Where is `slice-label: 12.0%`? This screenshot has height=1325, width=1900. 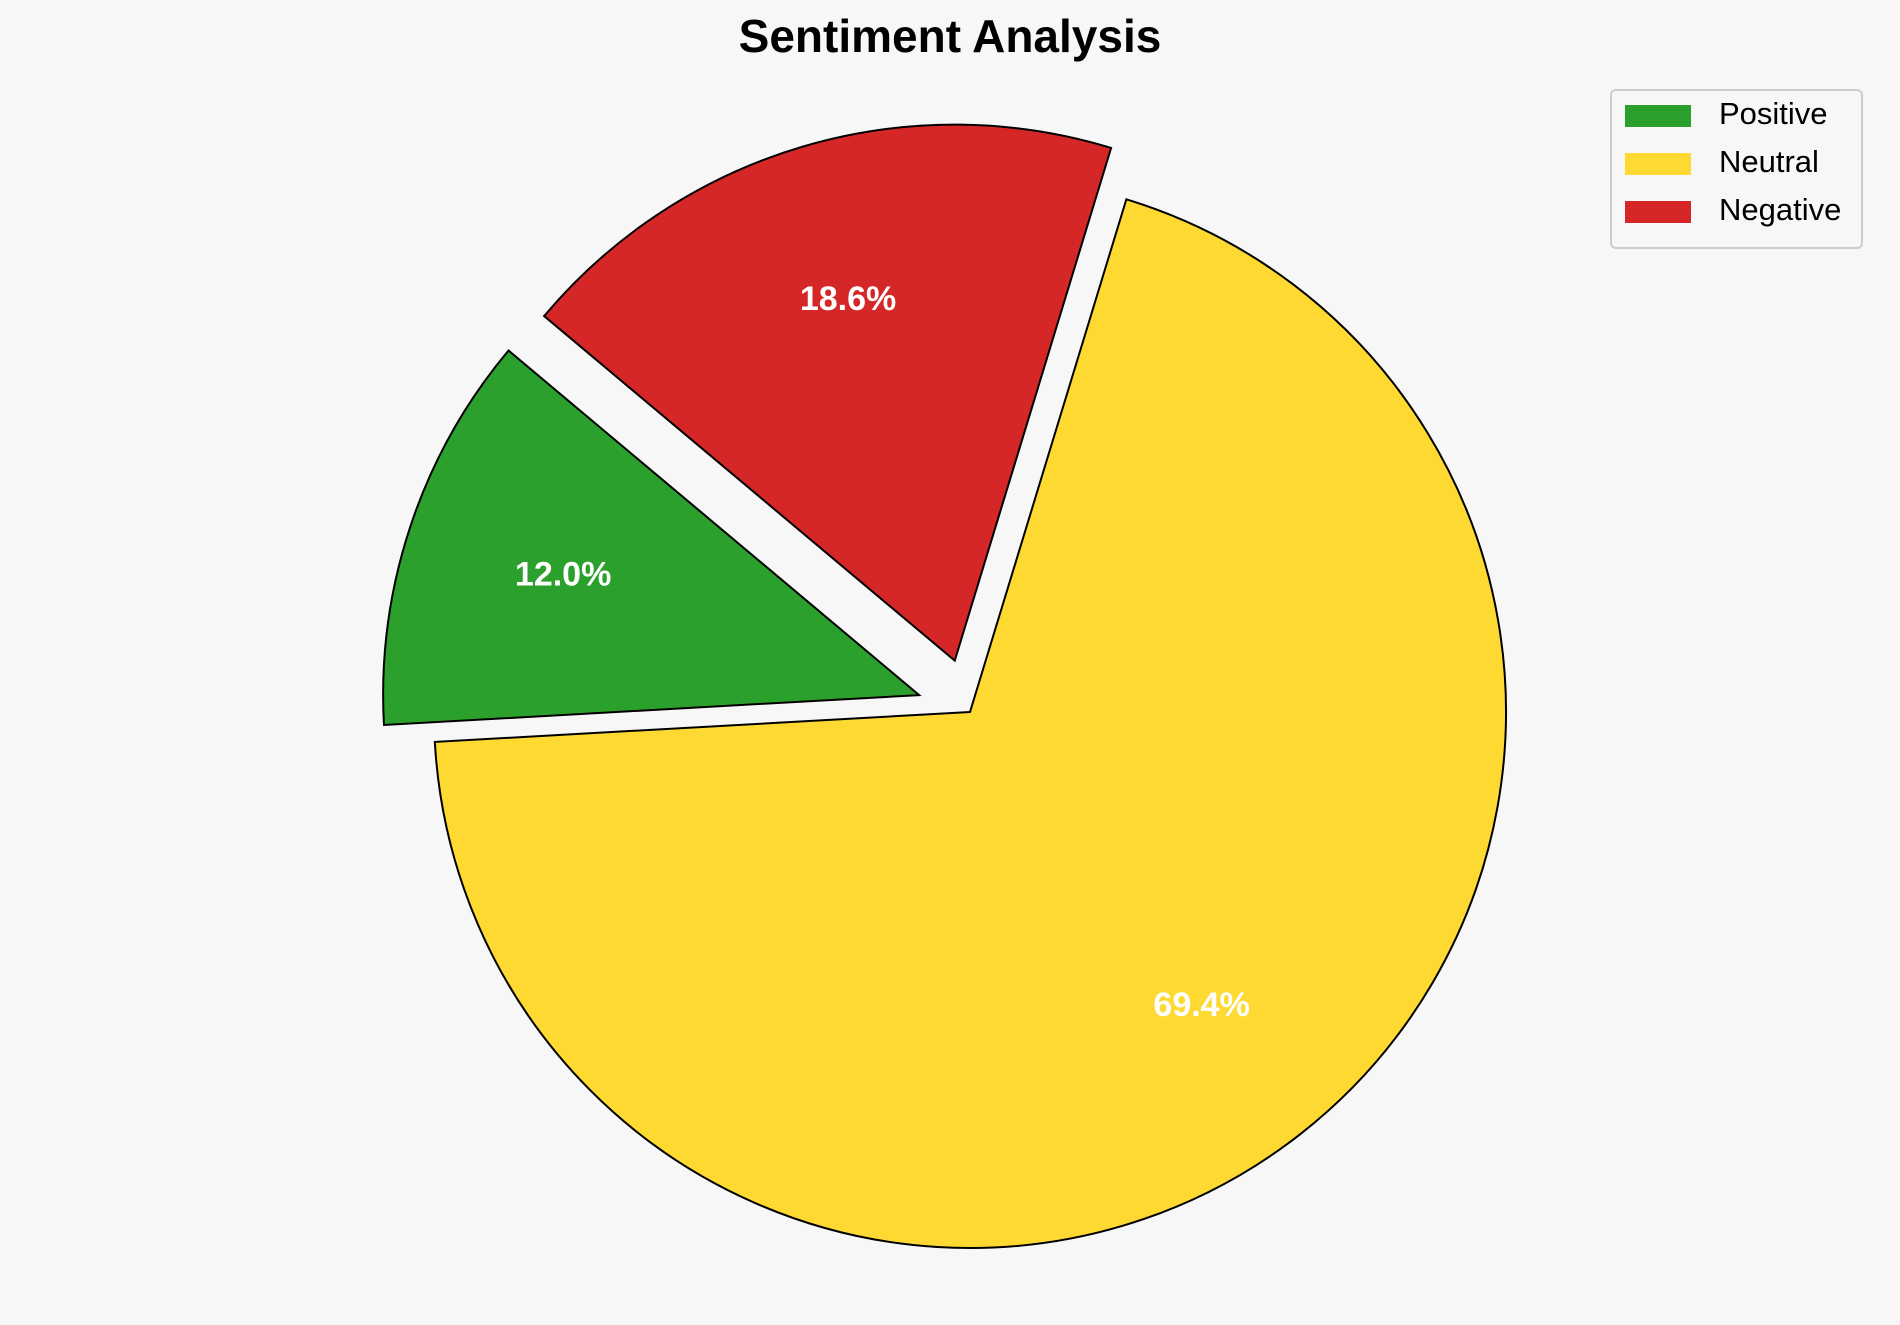 slice-label: 12.0% is located at coordinates (563, 575).